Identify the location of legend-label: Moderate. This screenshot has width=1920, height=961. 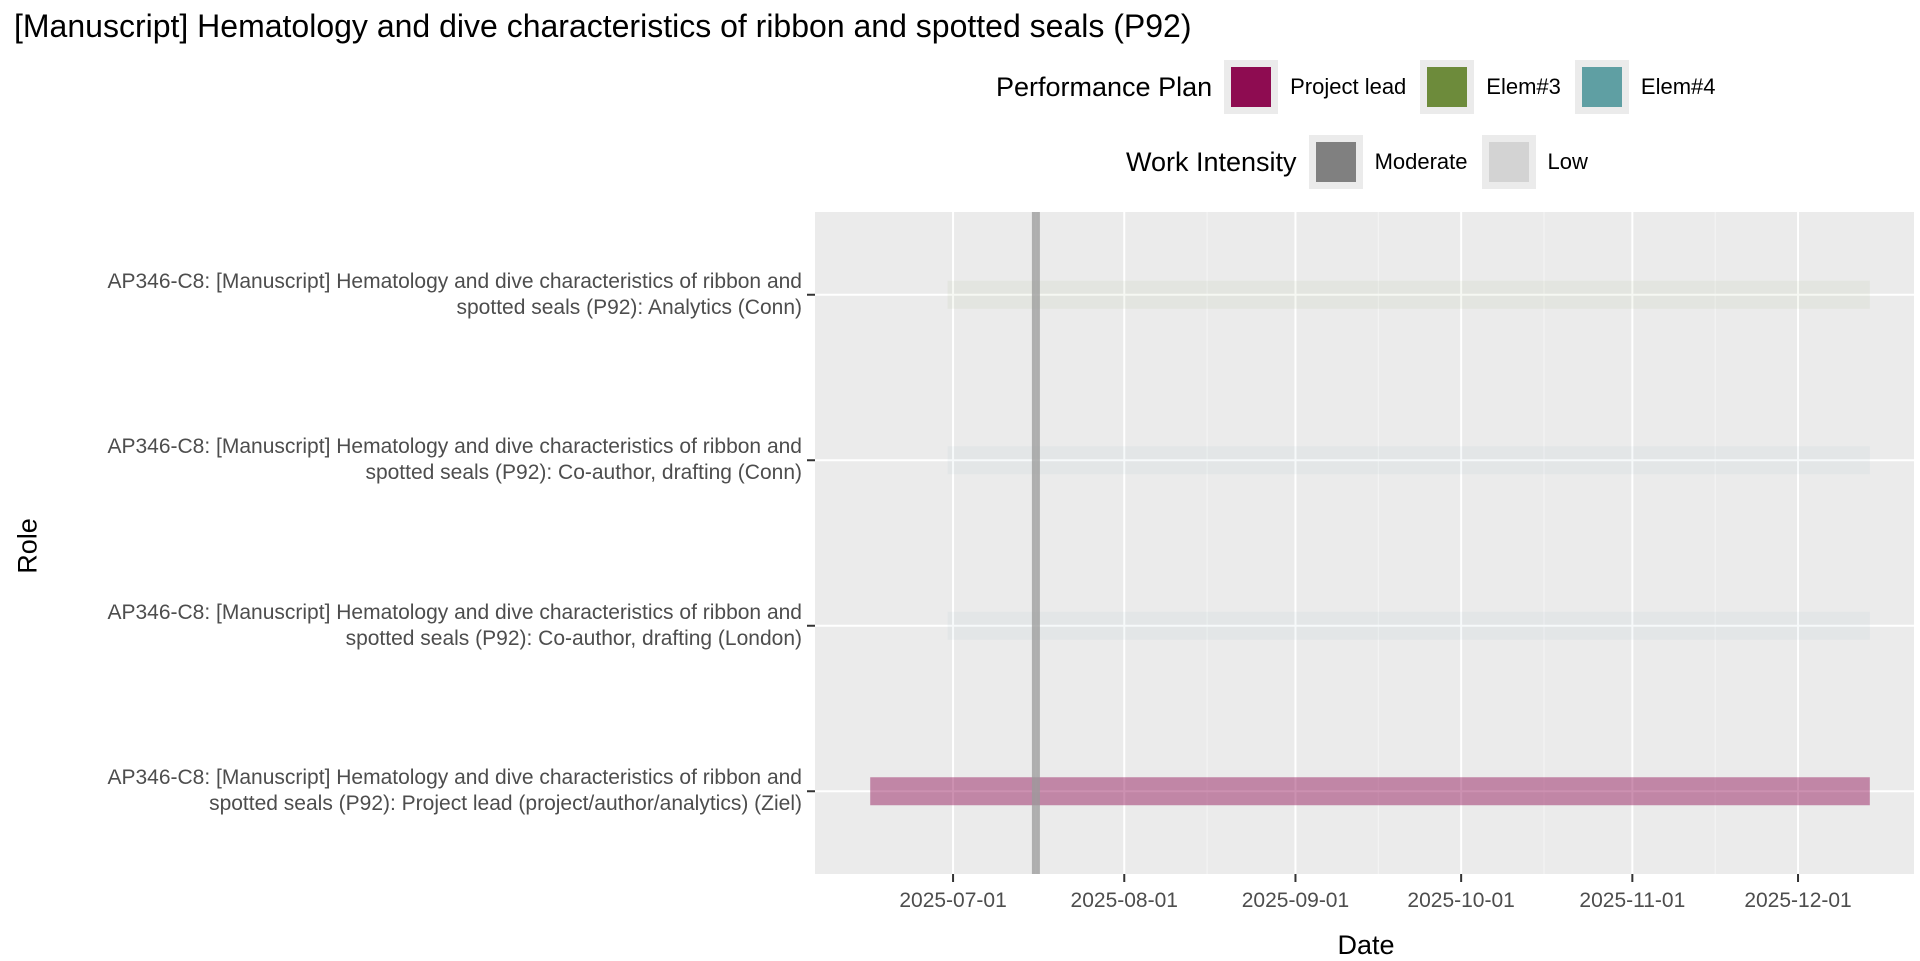
(1421, 161).